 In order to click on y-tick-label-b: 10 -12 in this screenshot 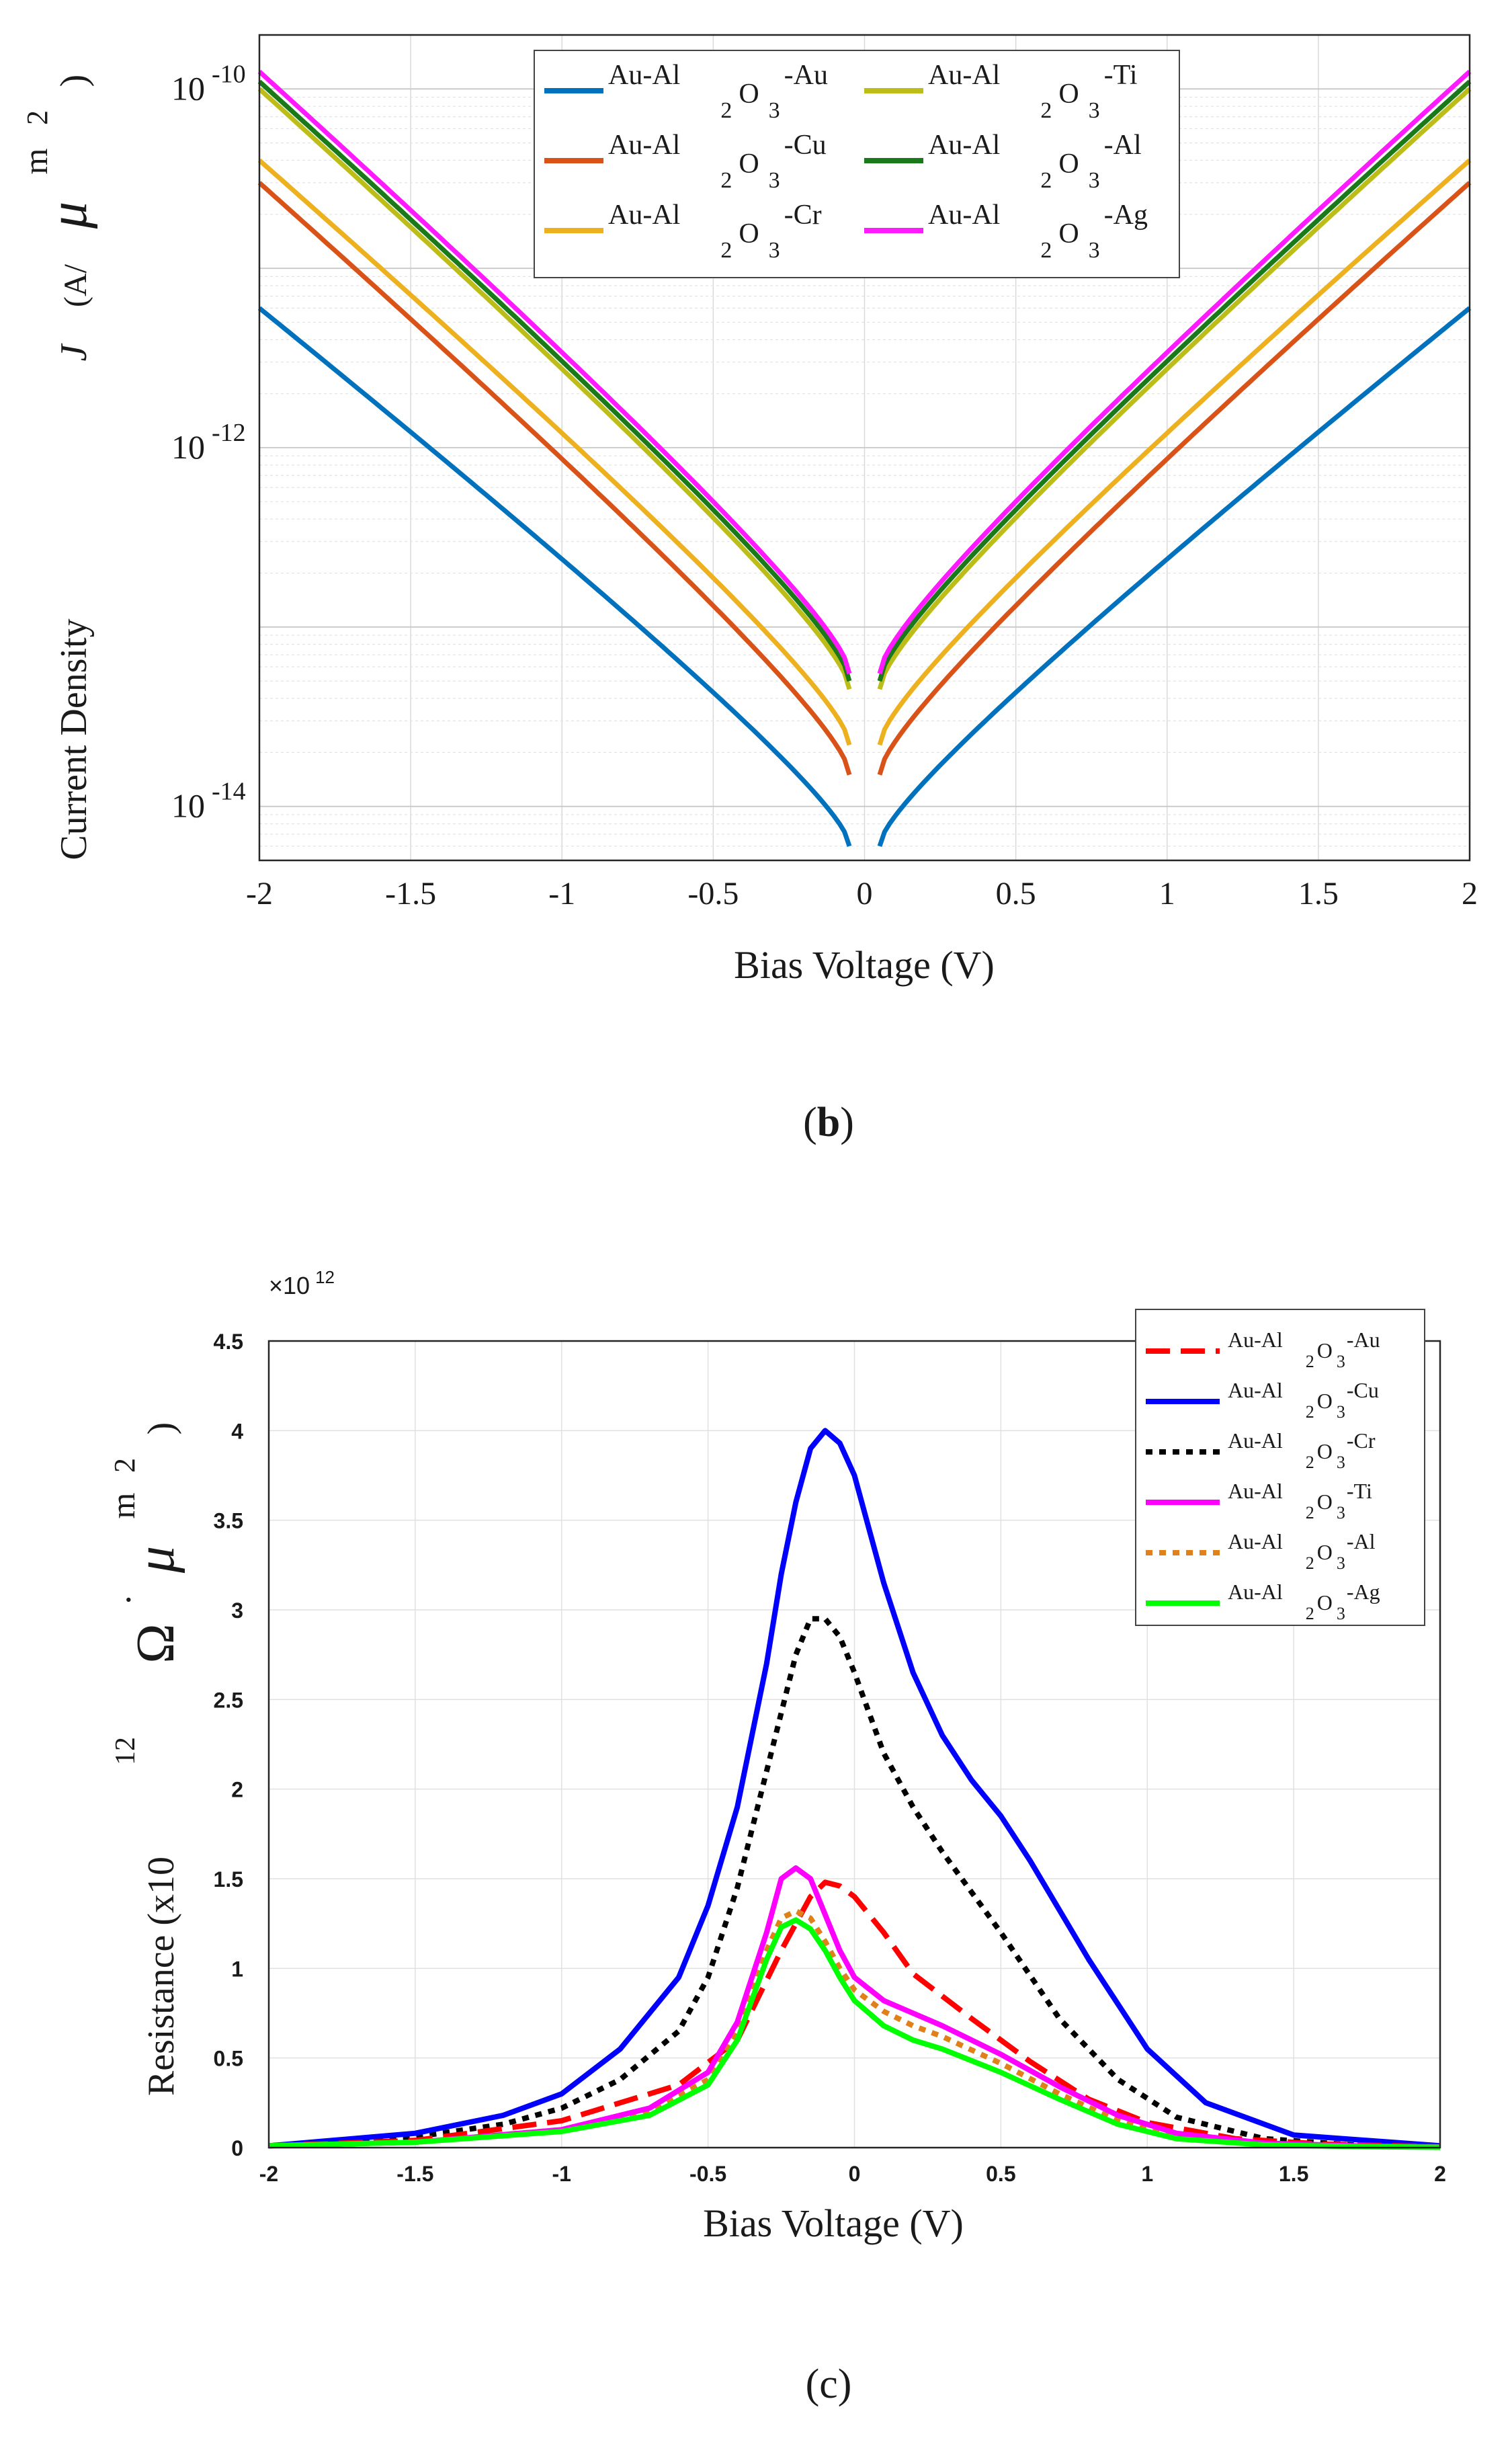, I will do `click(209, 442)`.